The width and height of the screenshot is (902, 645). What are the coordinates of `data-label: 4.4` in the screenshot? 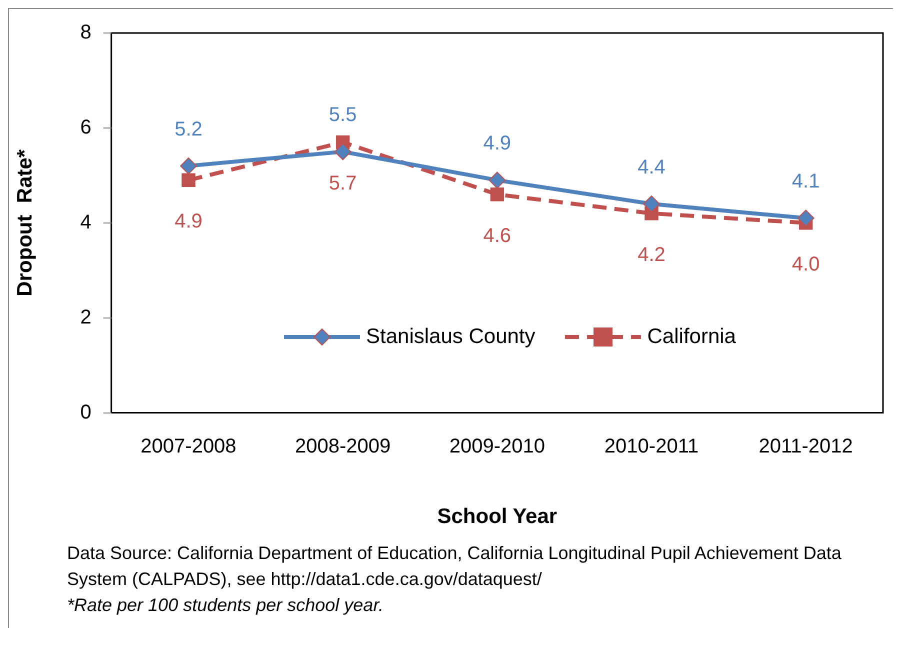 It's located at (652, 167).